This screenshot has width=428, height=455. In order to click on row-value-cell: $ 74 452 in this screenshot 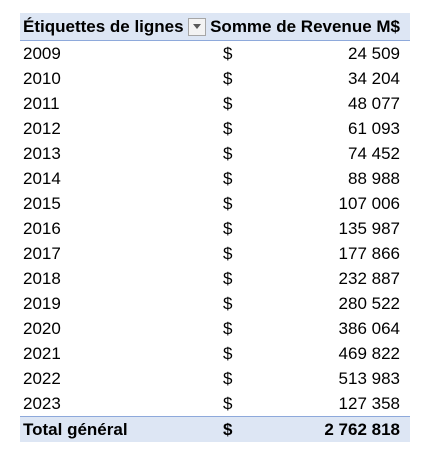, I will do `click(313, 154)`.